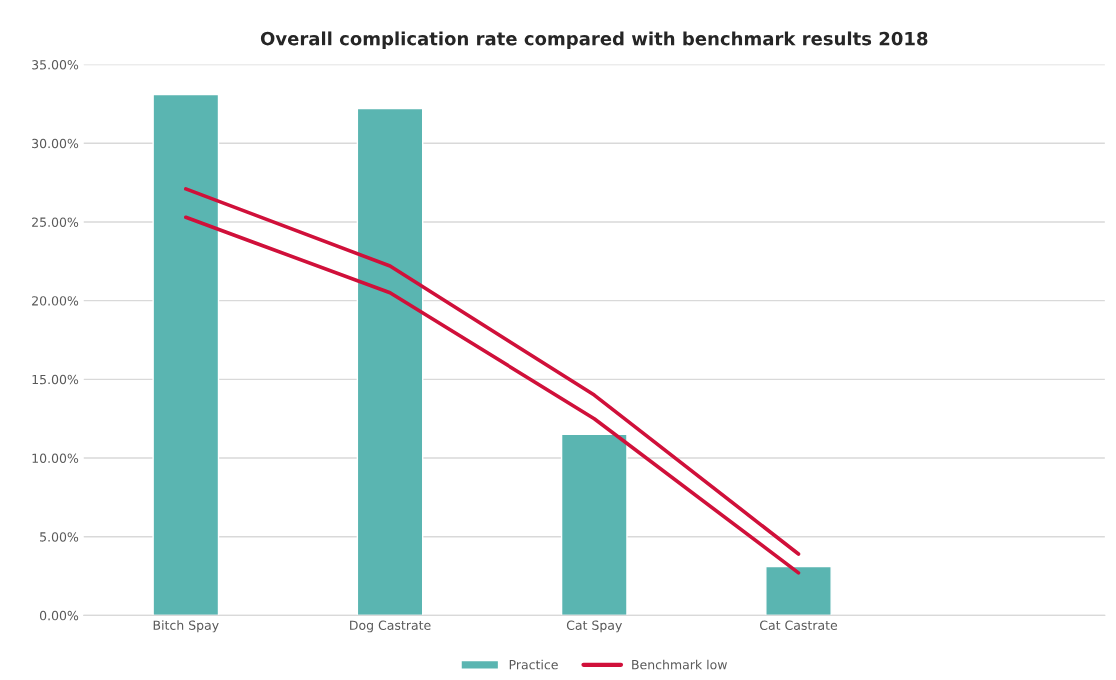 The width and height of the screenshot is (1116, 680). What do you see at coordinates (390, 626) in the screenshot?
I see `x-tick-label: Dog Castrate` at bounding box center [390, 626].